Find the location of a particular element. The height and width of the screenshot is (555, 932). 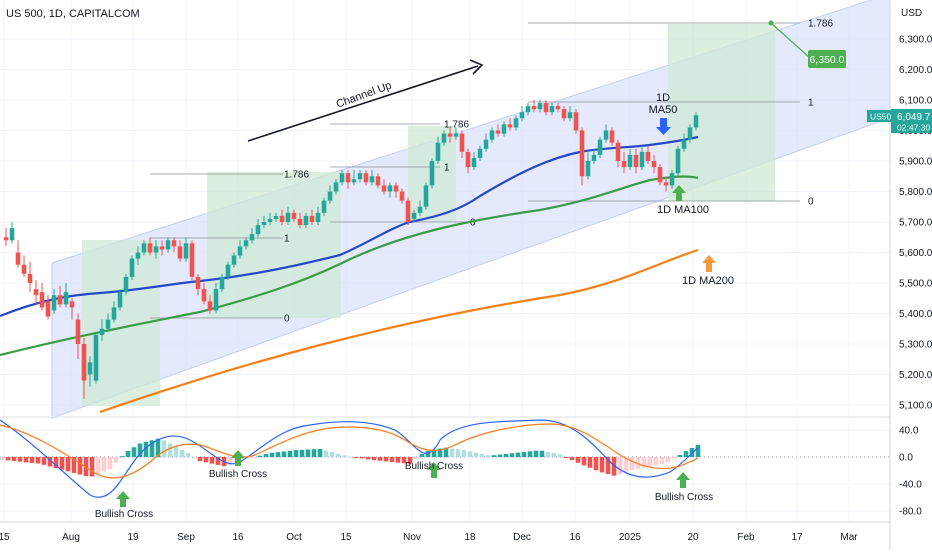

fib-level-label: 1 is located at coordinates (447, 168).